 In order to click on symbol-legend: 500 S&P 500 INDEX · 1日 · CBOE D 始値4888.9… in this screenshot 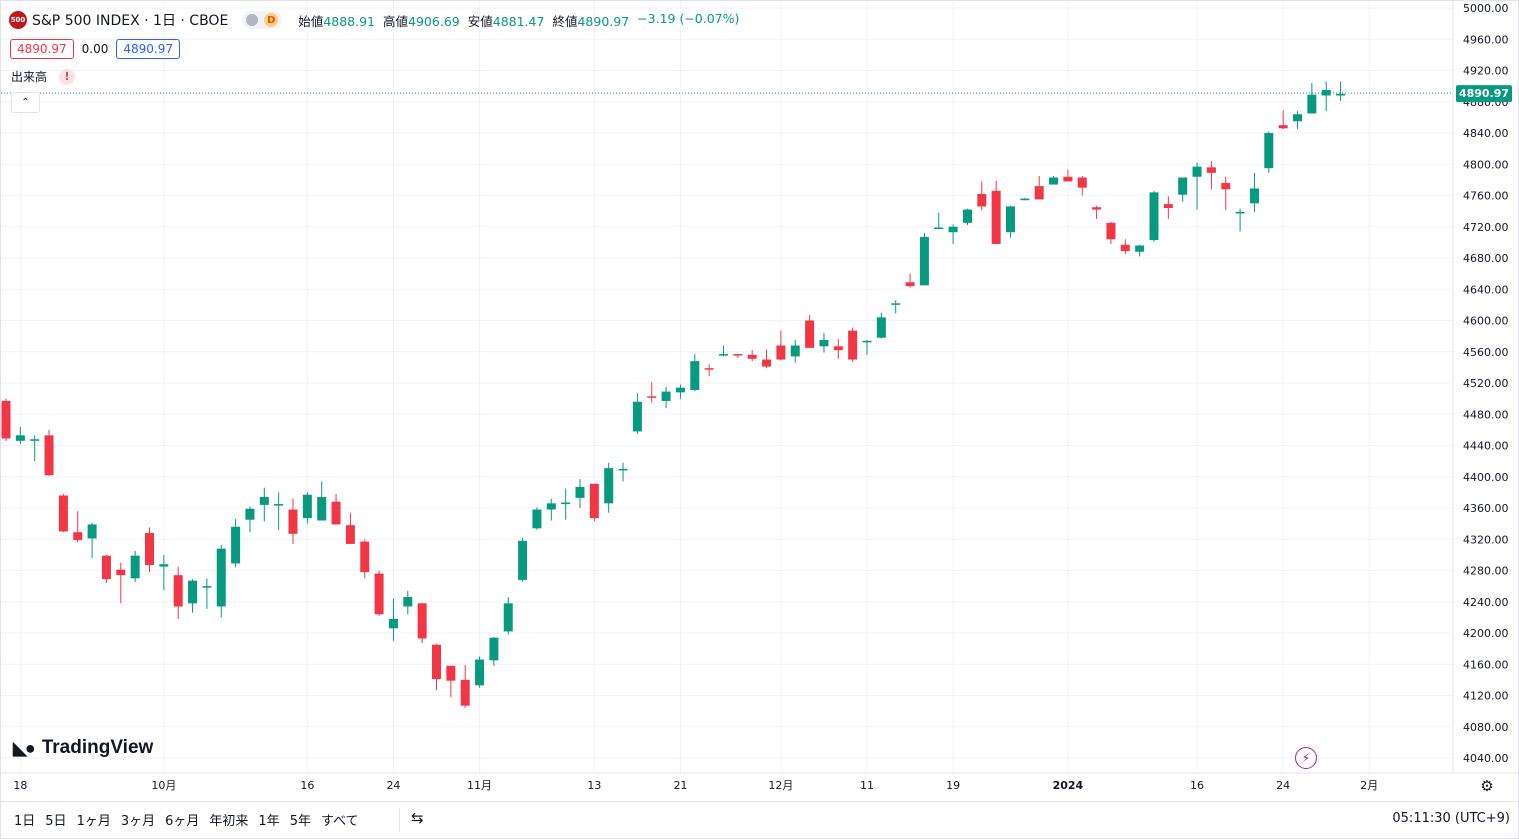, I will do `click(374, 20)`.